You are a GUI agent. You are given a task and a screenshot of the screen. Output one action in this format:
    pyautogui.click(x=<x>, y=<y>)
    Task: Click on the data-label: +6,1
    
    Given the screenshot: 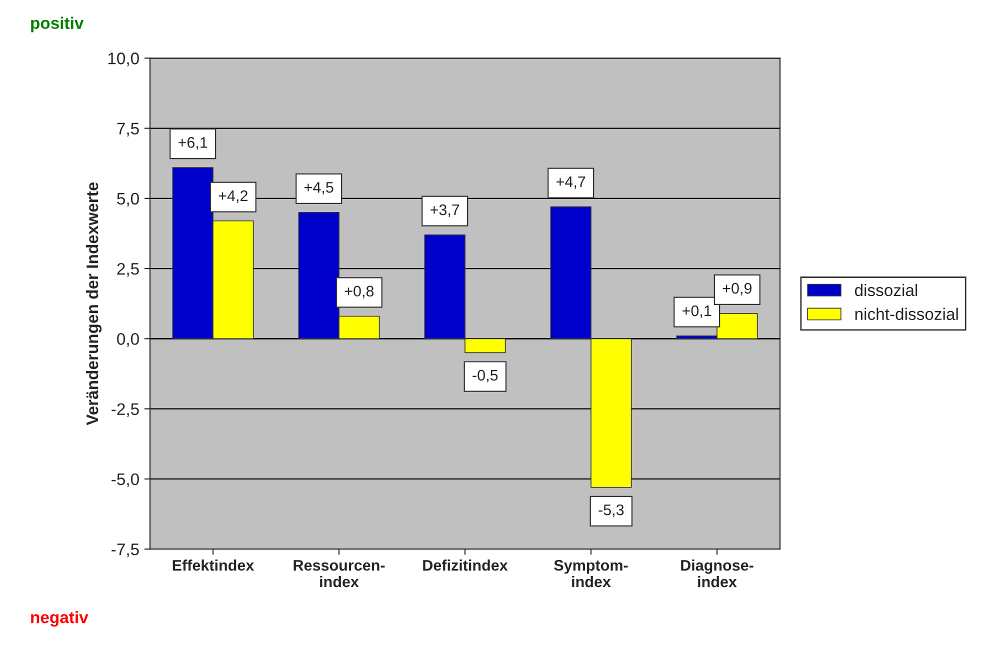 What is the action you would take?
    pyautogui.click(x=193, y=143)
    